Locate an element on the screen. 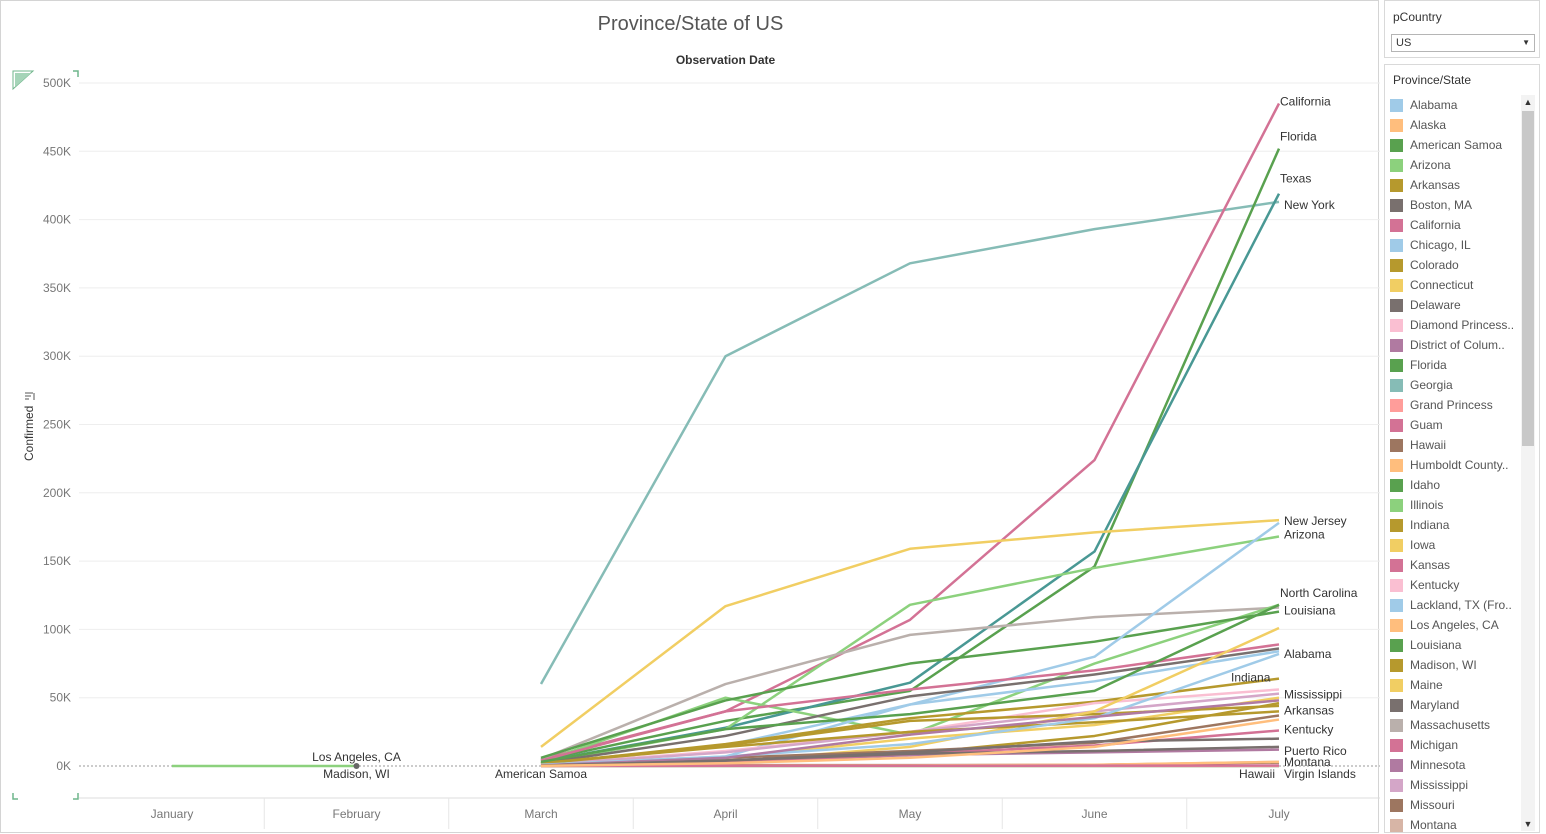 The width and height of the screenshot is (1546, 834). line-label: Arizona is located at coordinates (1304, 535).